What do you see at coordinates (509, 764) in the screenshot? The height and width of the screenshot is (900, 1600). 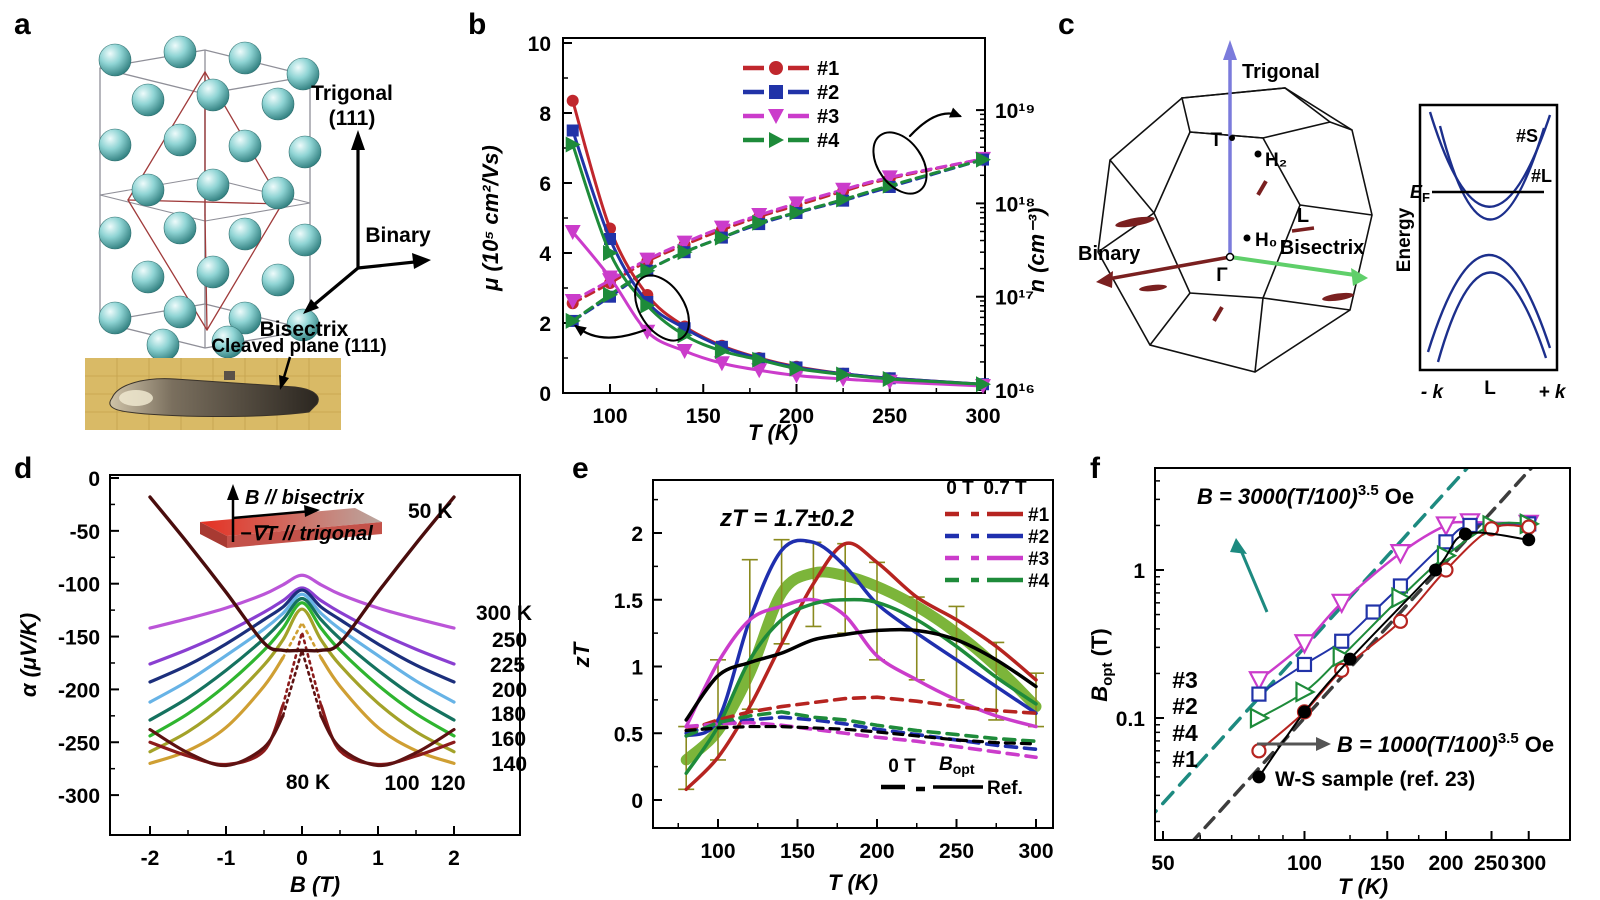 I see `curve-label: 140` at bounding box center [509, 764].